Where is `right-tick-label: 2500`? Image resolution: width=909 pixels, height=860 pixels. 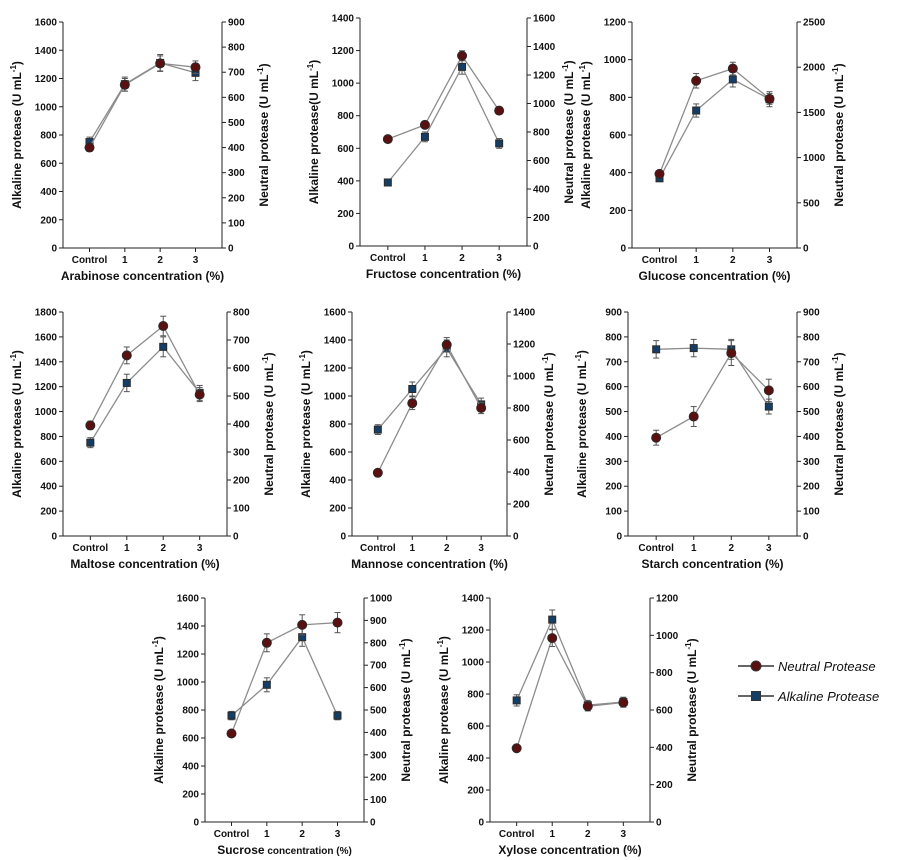
right-tick-label: 2500 is located at coordinates (814, 23).